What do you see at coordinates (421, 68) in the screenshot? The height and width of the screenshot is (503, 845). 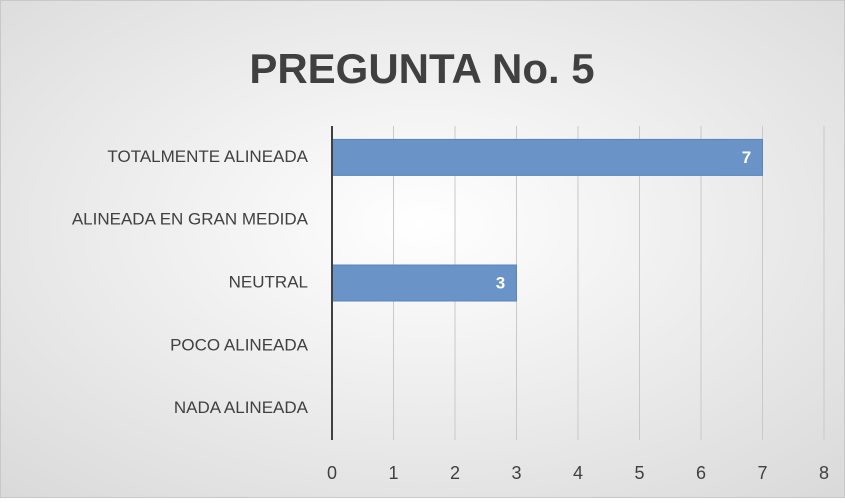 I see `chart-title: PREGUNTA No. 5` at bounding box center [421, 68].